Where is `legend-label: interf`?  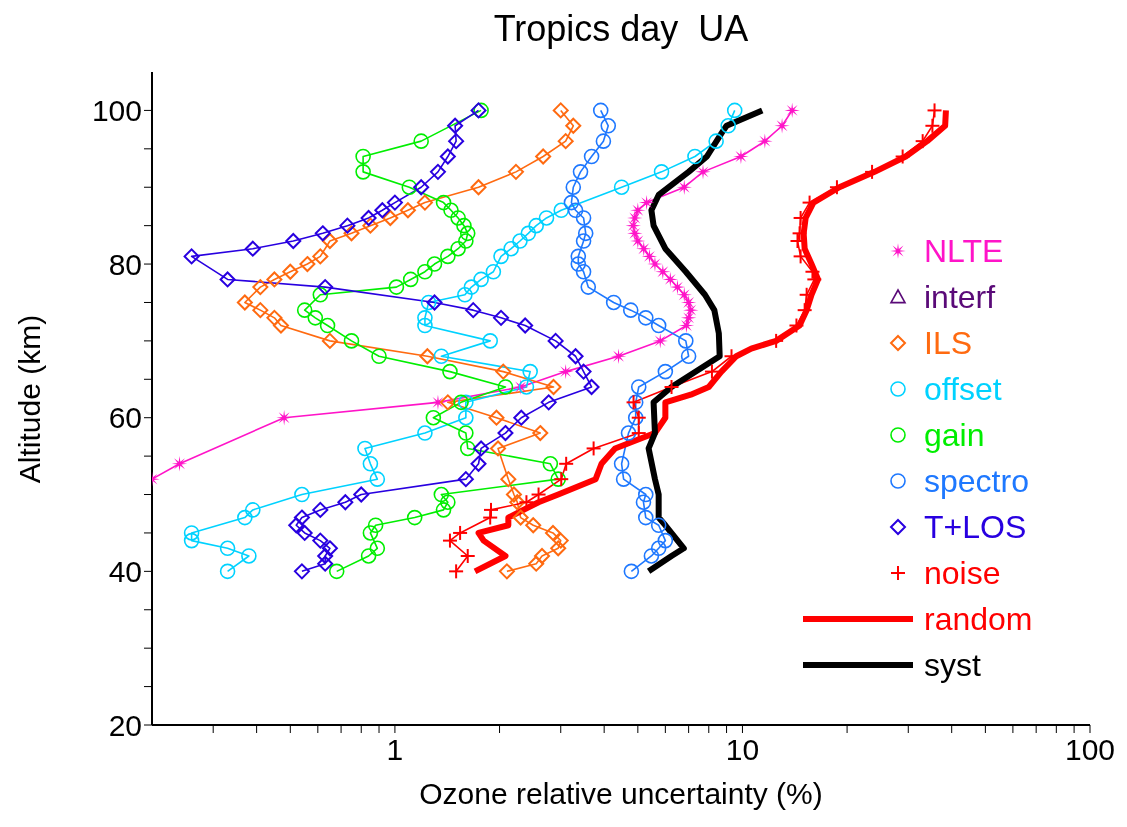
legend-label: interf is located at coordinates (960, 297).